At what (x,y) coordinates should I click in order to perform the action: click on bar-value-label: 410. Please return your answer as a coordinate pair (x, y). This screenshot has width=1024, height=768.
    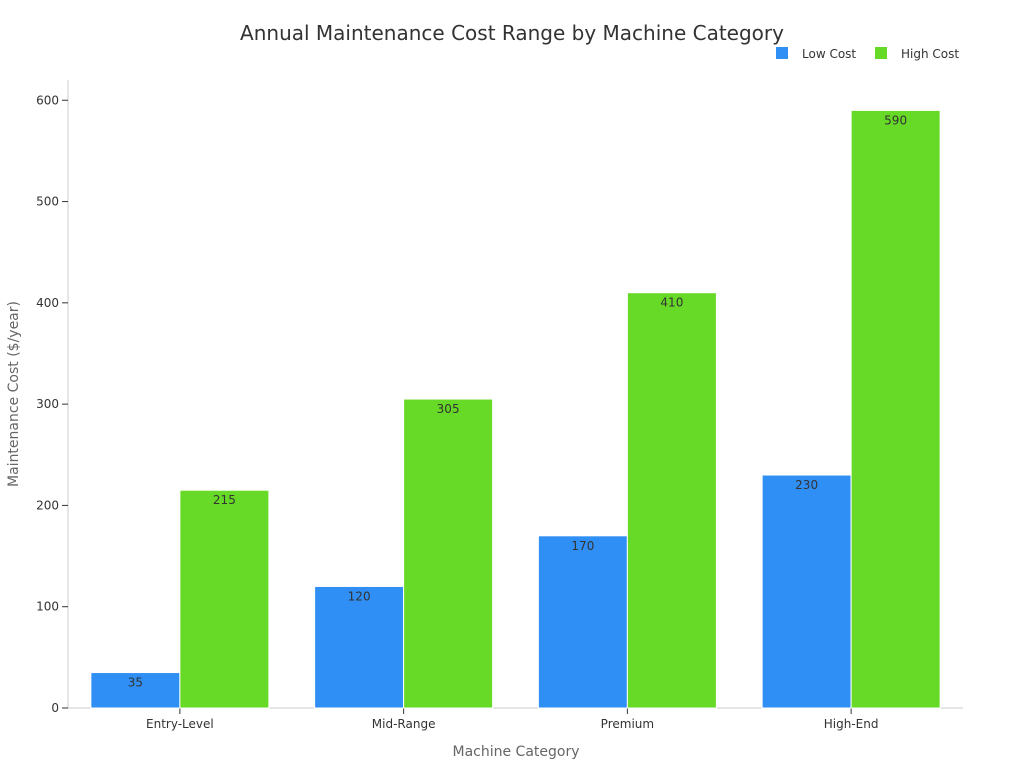
    Looking at the image, I should click on (671, 303).